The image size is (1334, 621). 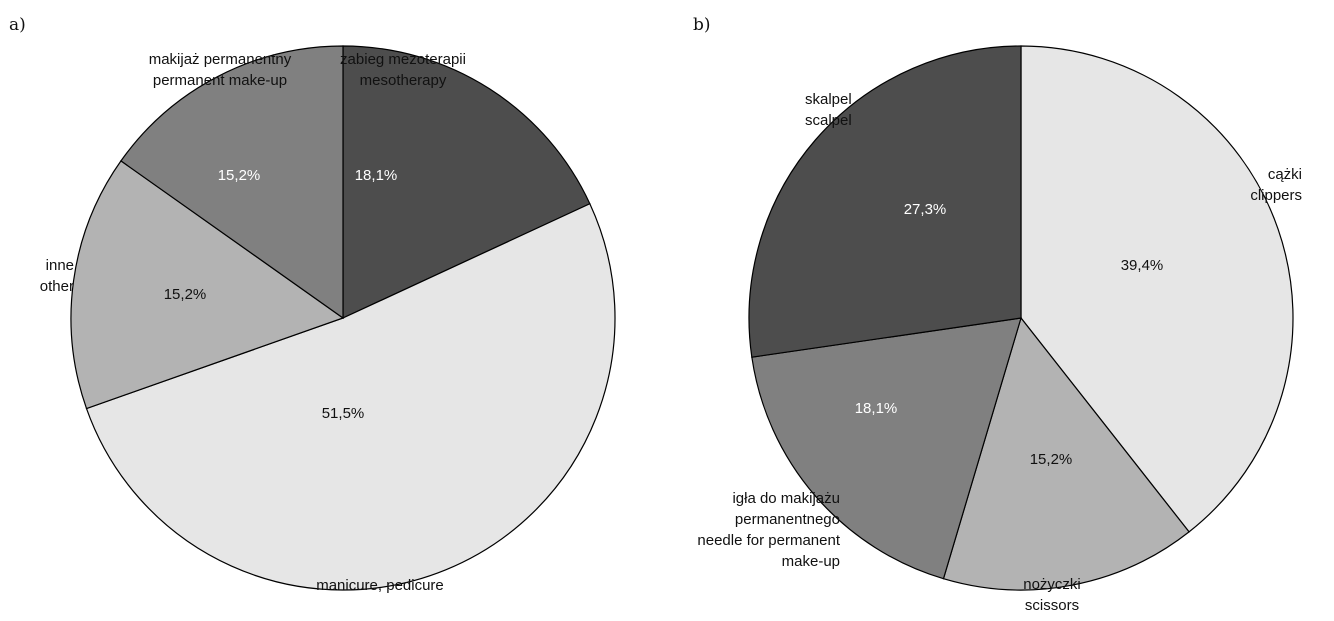 What do you see at coordinates (17, 25) in the screenshot?
I see `panel-letter-a: a)` at bounding box center [17, 25].